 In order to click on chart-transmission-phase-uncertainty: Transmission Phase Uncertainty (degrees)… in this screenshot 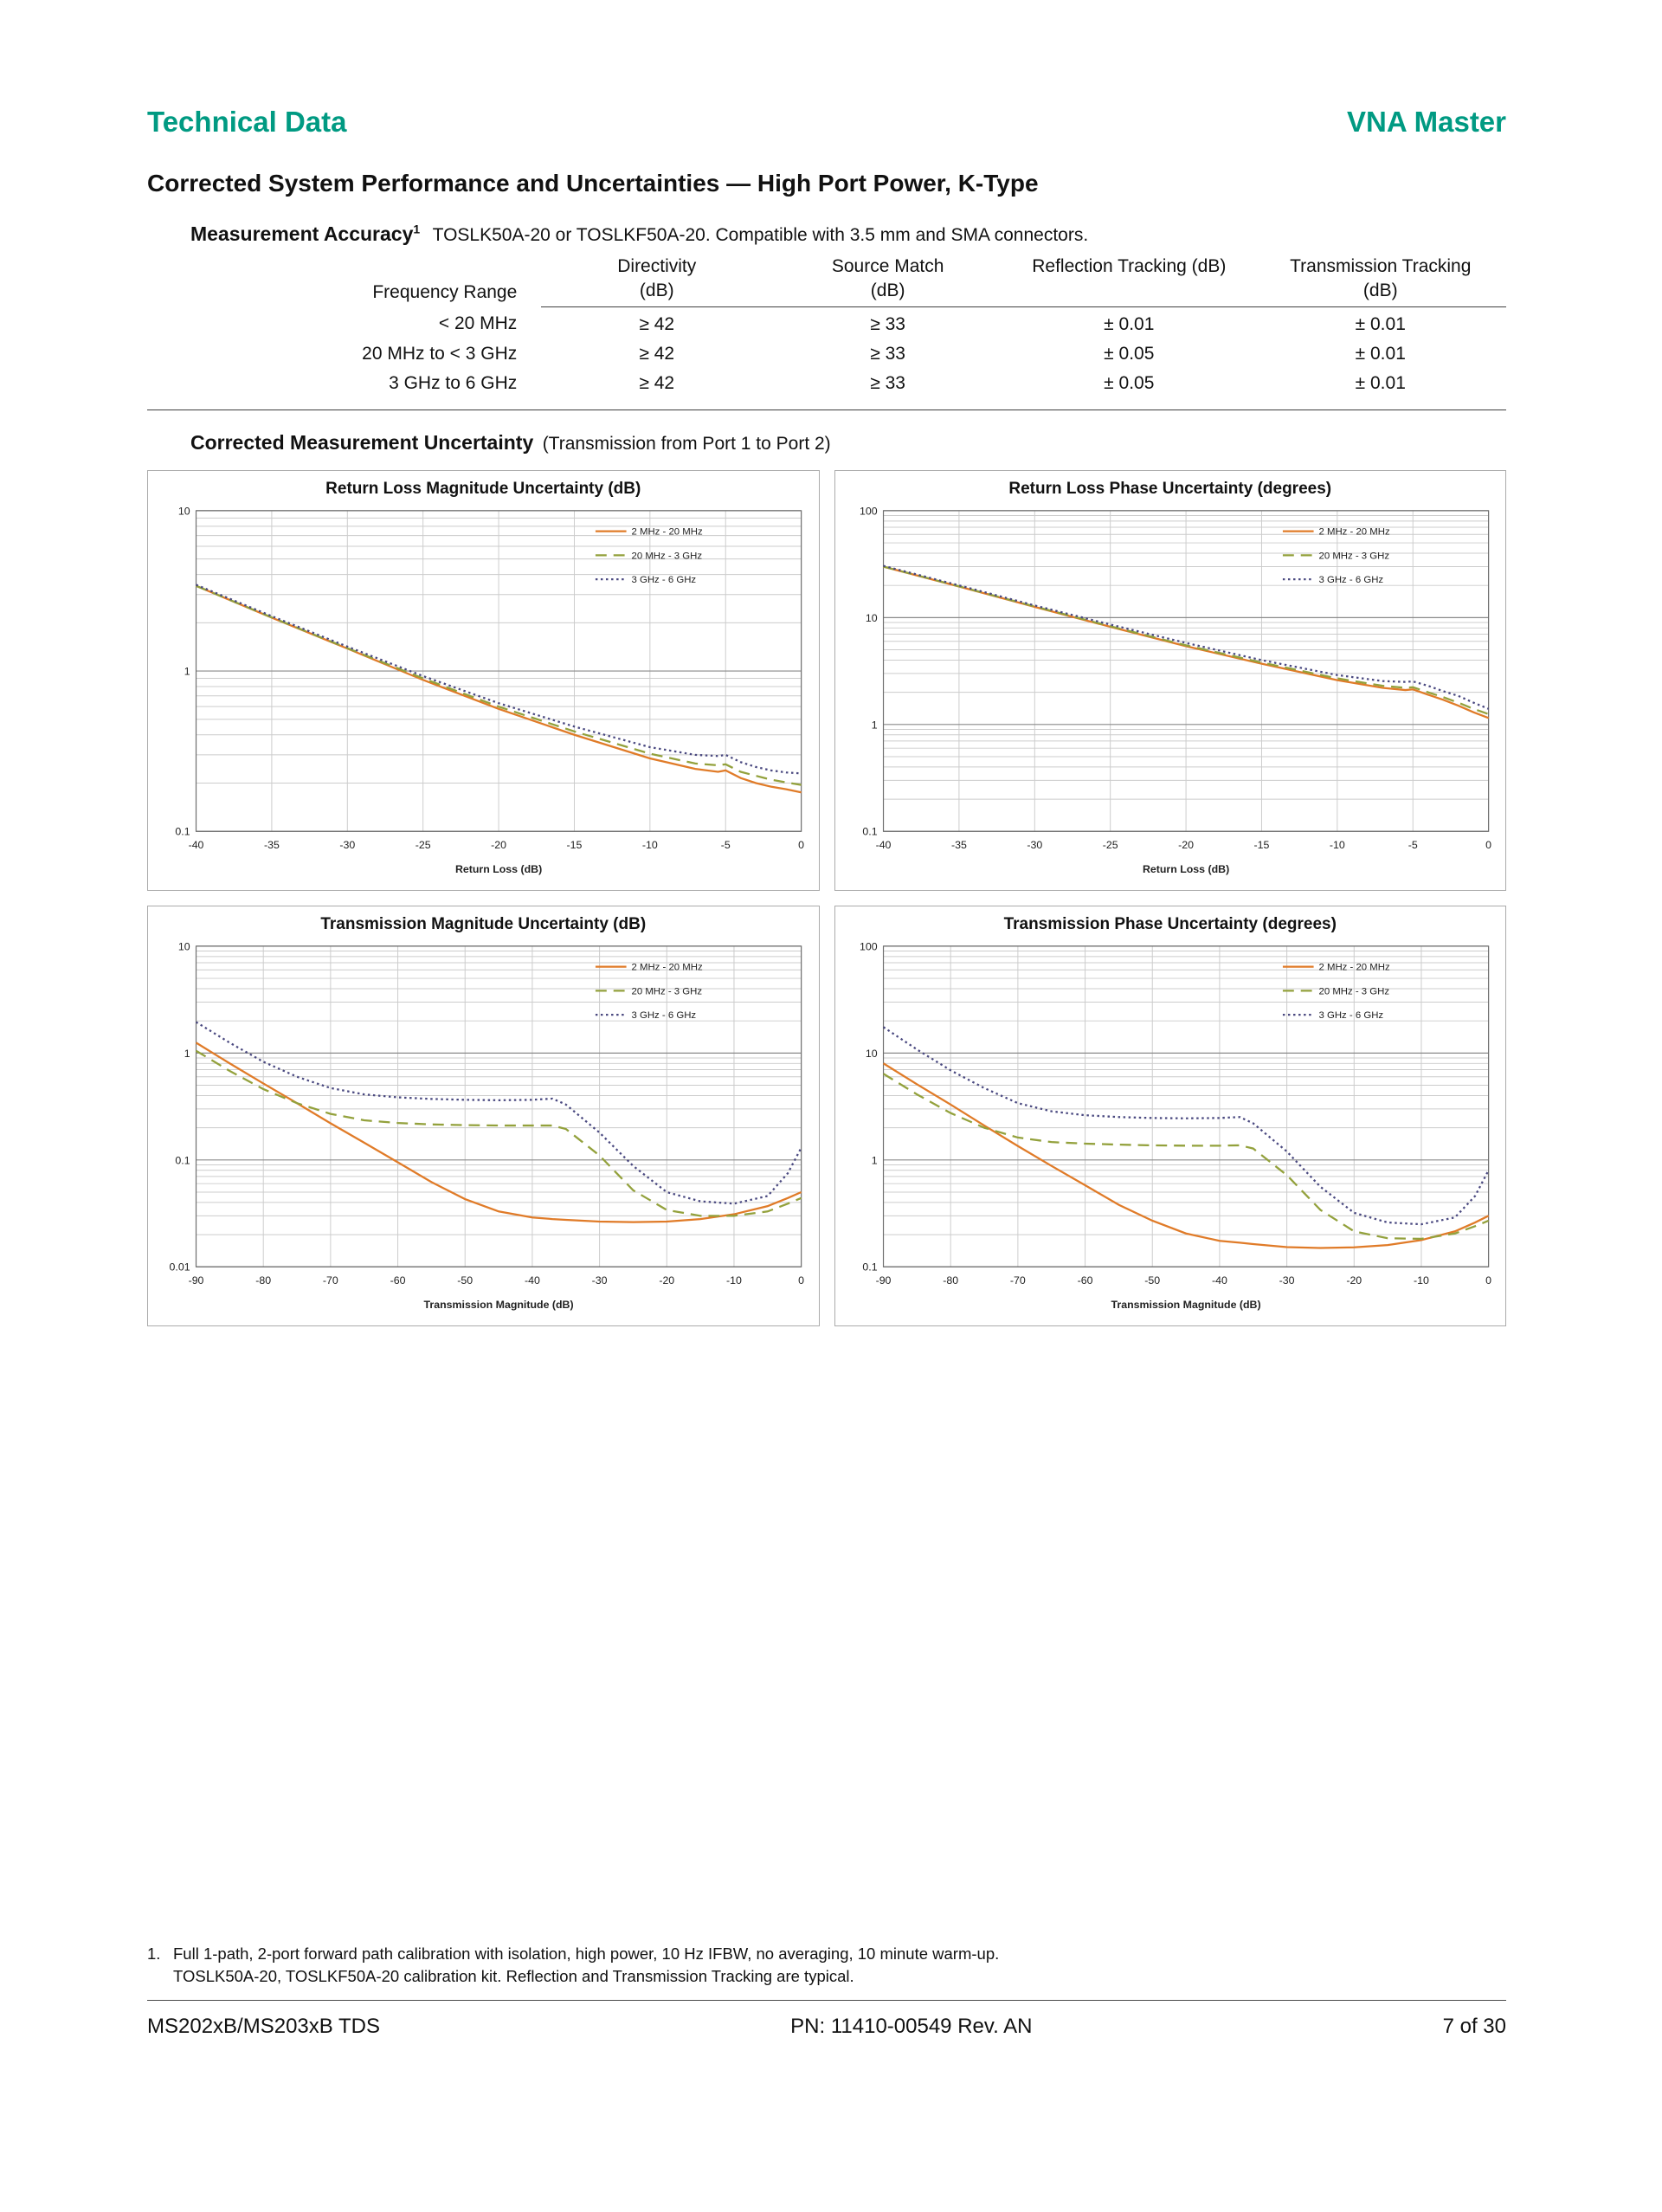, I will do `click(1170, 1115)`.